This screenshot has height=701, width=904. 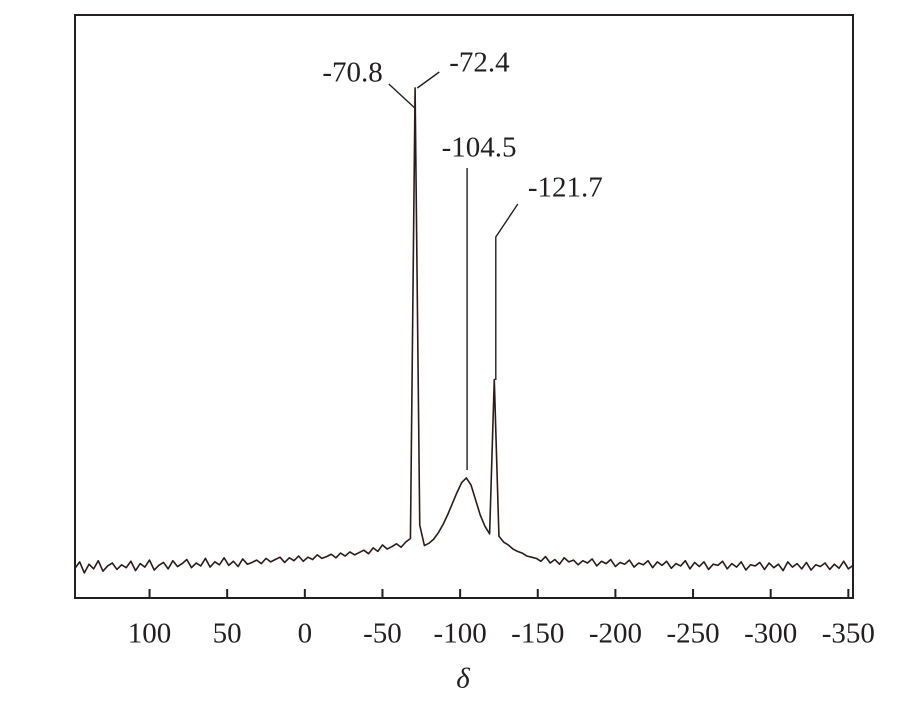 I want to click on annotation-label: -121.7, so click(x=565, y=188).